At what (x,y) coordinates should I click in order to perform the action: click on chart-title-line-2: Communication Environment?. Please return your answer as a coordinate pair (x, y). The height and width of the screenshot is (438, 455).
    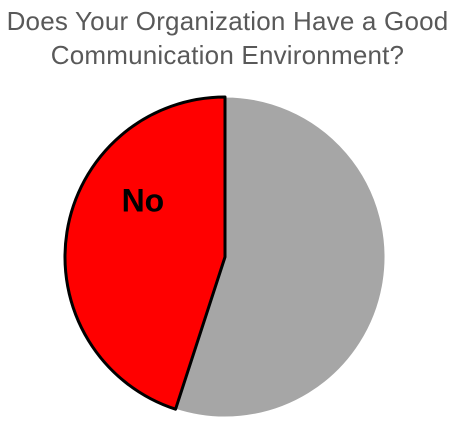
    Looking at the image, I should click on (227, 55).